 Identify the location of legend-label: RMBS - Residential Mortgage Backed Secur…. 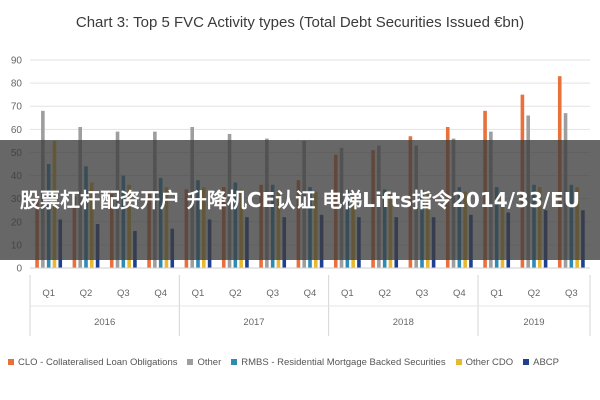
(343, 362).